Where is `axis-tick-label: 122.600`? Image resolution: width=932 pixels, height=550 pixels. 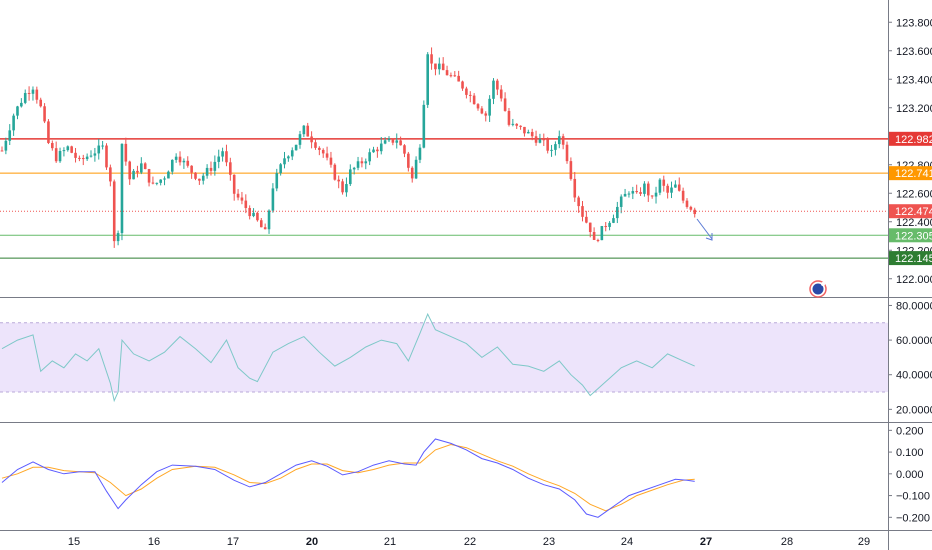
axis-tick-label: 122.600 is located at coordinates (914, 194).